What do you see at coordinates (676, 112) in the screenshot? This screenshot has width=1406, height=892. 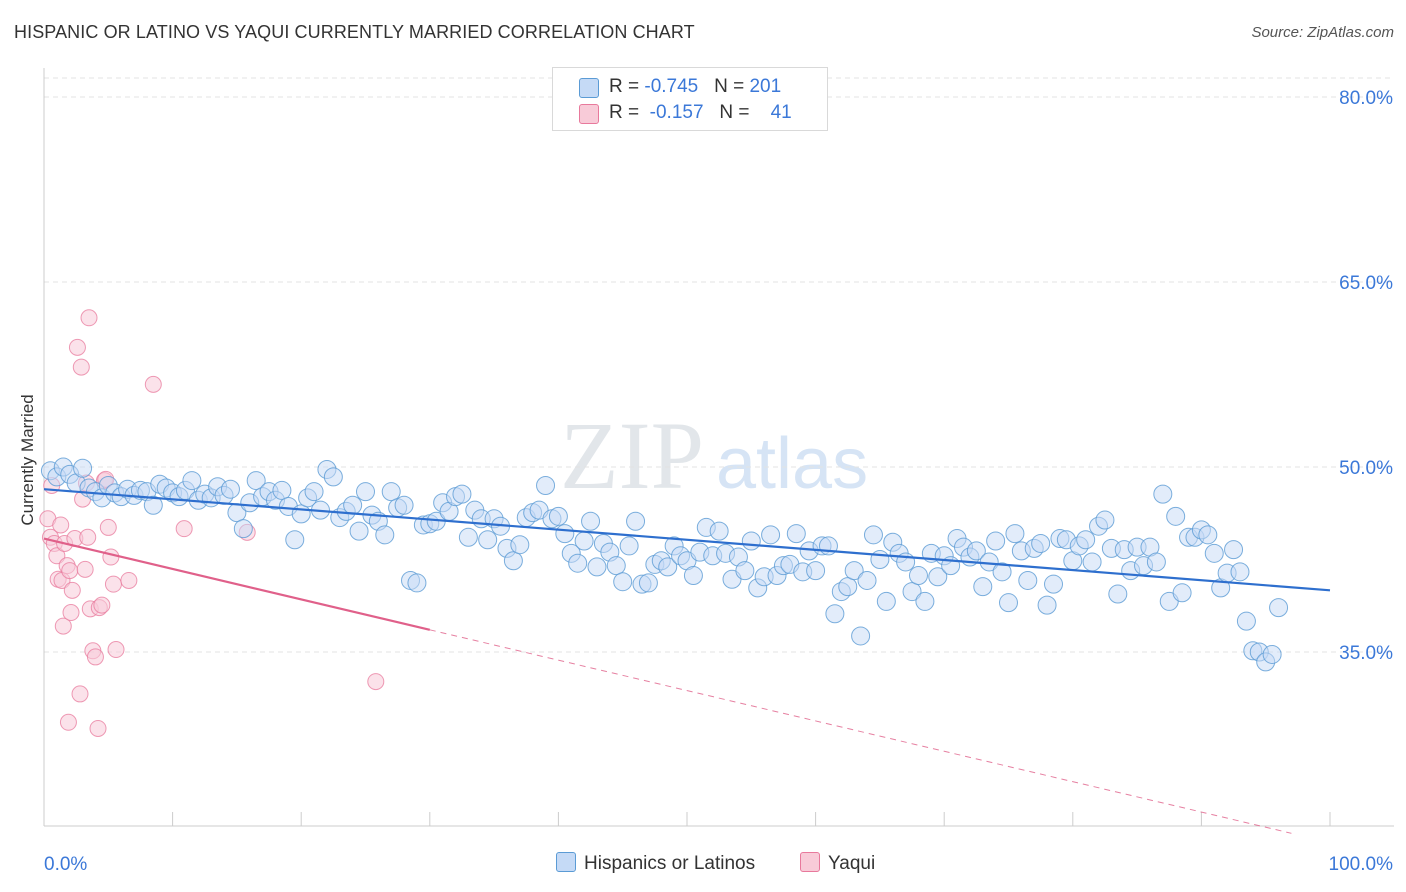 I see `legend-r-value: -0.157` at bounding box center [676, 112].